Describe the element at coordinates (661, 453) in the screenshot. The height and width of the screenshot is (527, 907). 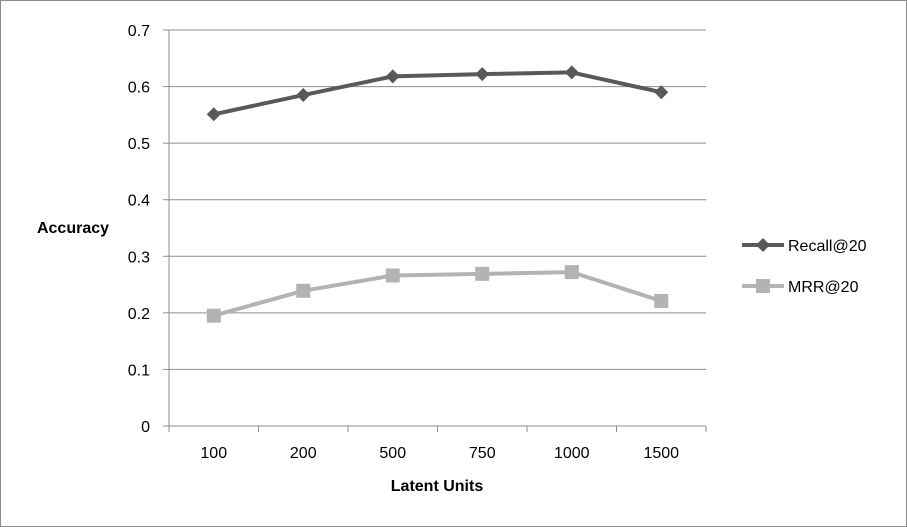
I see `x-tick-label: 1500` at that location.